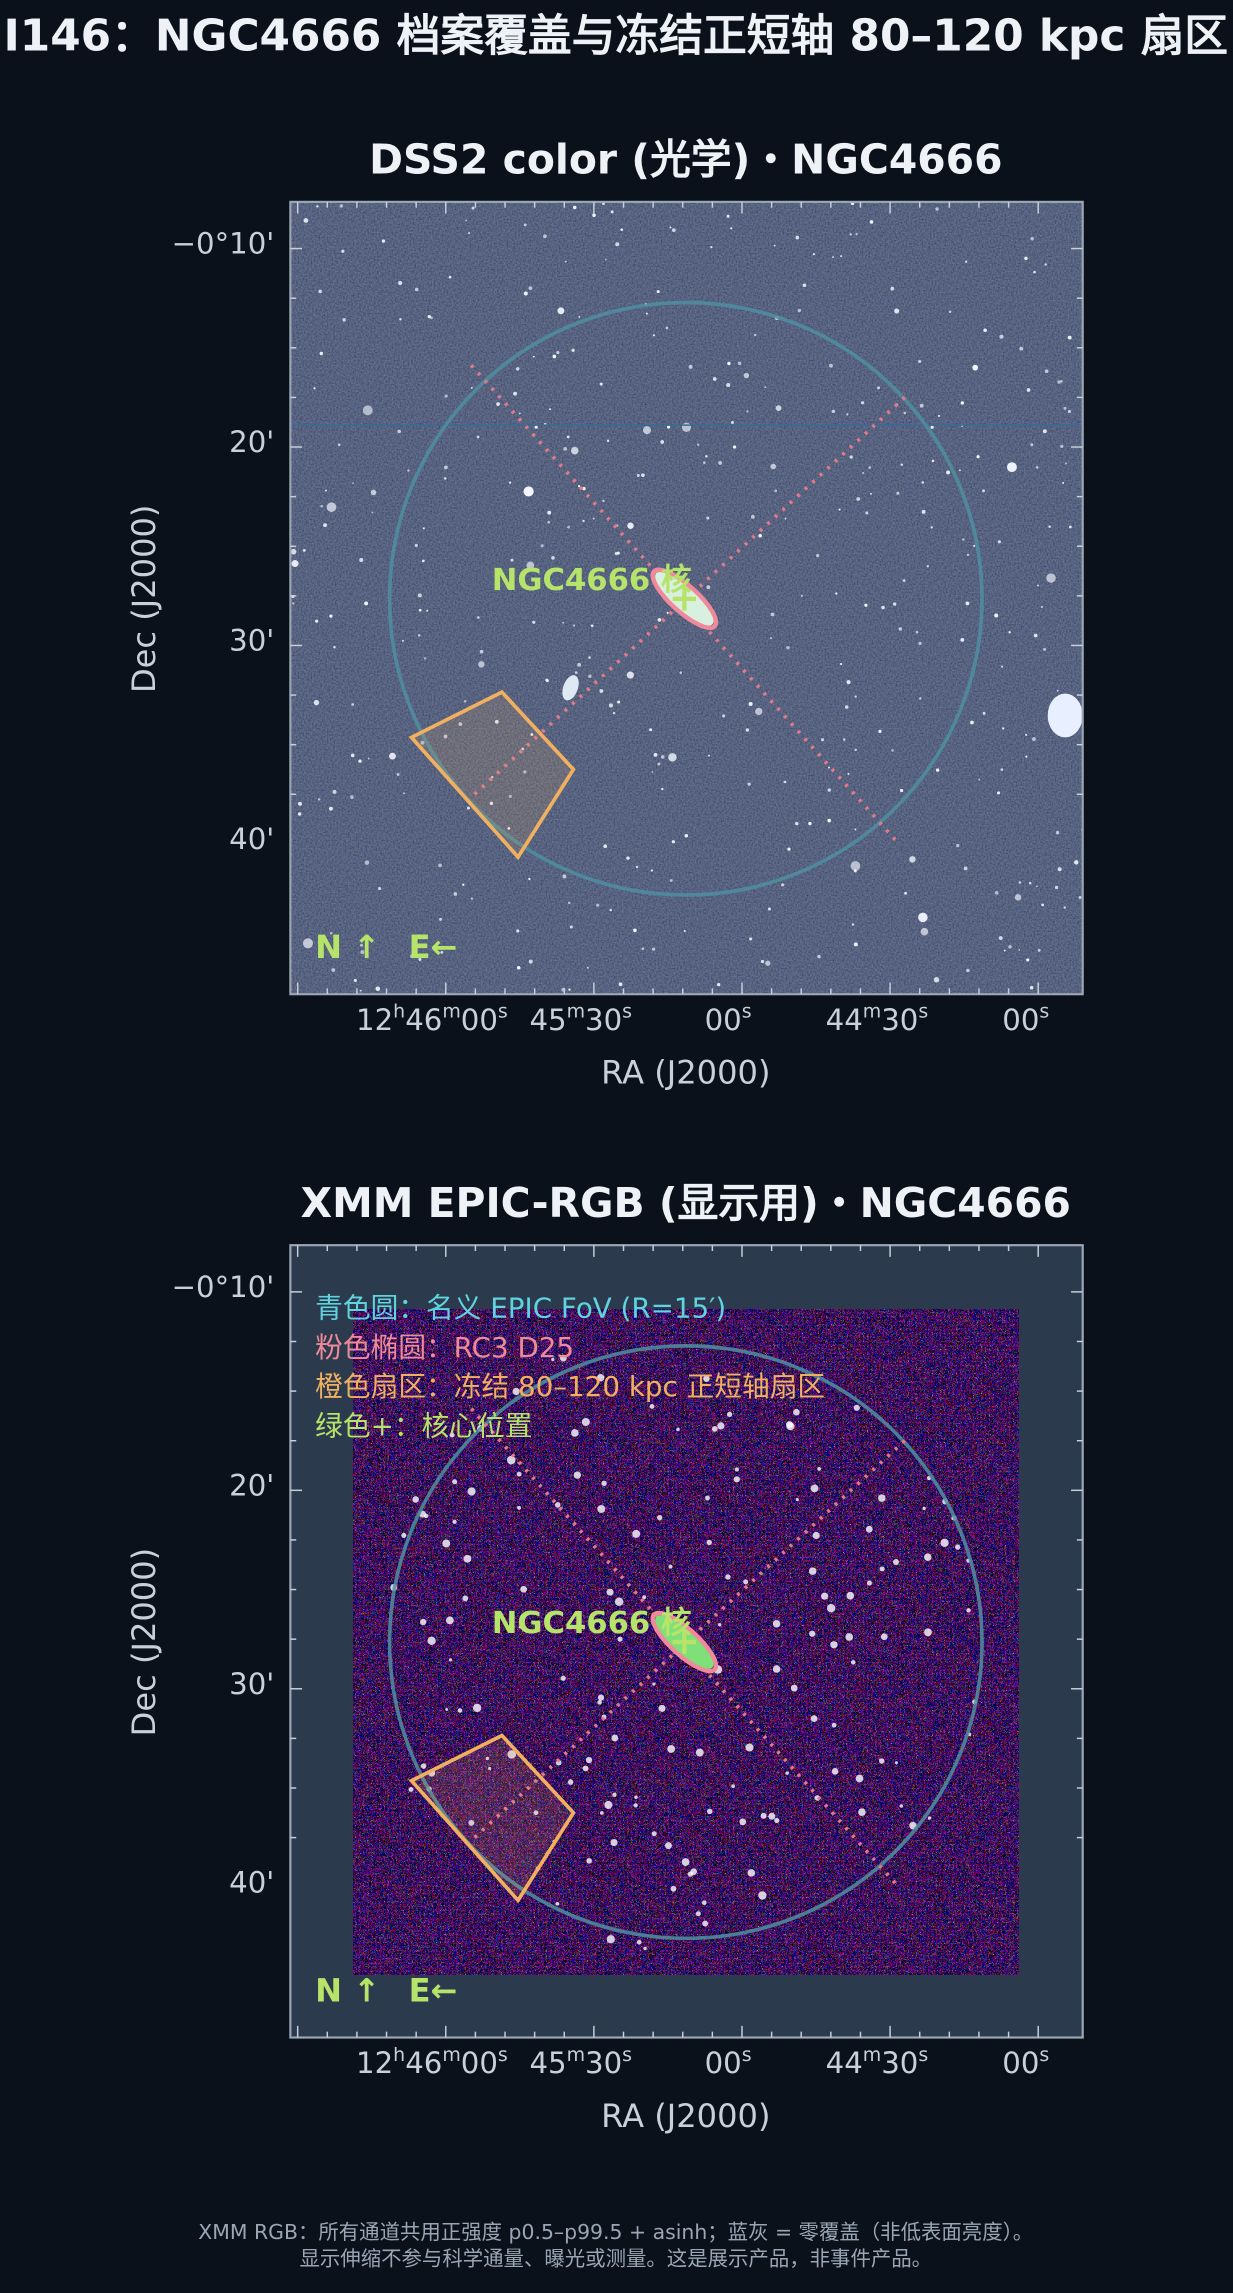  I want to click on legend-entry: 橙色扇区：冻结 80–120 kpc 正短轴扇区, so click(570, 1386).